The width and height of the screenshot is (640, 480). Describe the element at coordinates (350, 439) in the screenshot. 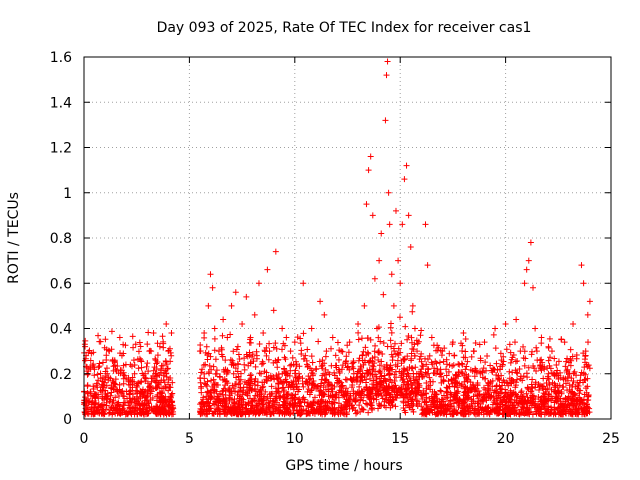

I see `x-tick-labels: 0 5 10 15 20 25` at that location.